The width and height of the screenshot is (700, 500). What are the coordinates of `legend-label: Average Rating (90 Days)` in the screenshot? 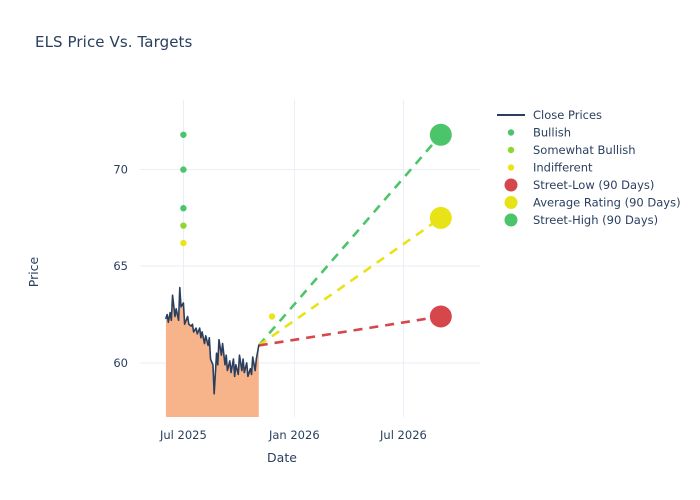 It's located at (607, 203).